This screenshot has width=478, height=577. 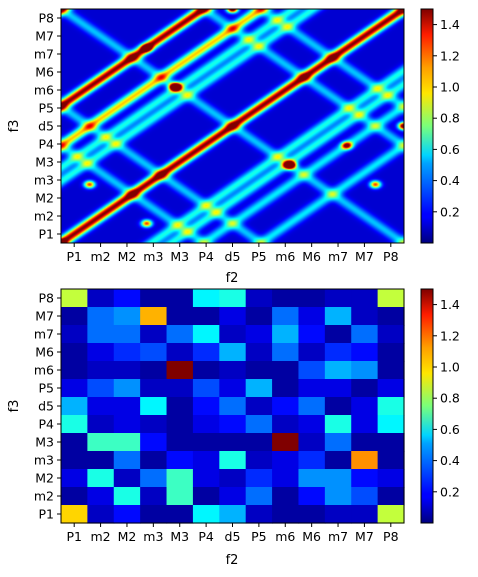 What do you see at coordinates (450, 149) in the screenshot?
I see `top-colorbar-tick-label: 0.6` at bounding box center [450, 149].